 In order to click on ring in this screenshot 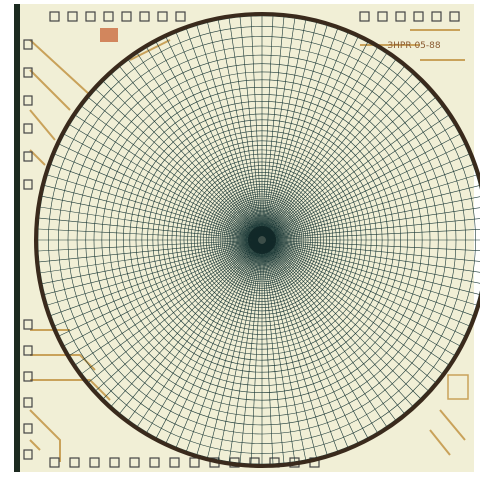, I will do `click(262, 240)`.